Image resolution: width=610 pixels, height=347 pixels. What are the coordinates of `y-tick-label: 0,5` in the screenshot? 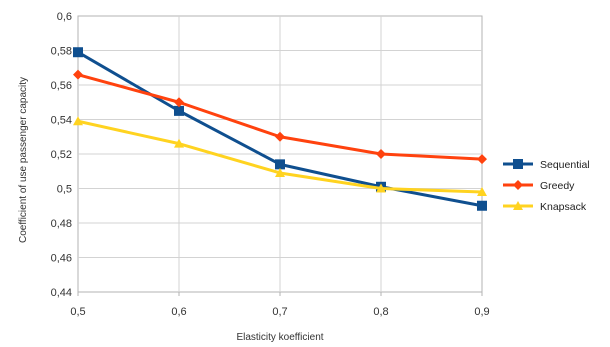 It's located at (64, 190).